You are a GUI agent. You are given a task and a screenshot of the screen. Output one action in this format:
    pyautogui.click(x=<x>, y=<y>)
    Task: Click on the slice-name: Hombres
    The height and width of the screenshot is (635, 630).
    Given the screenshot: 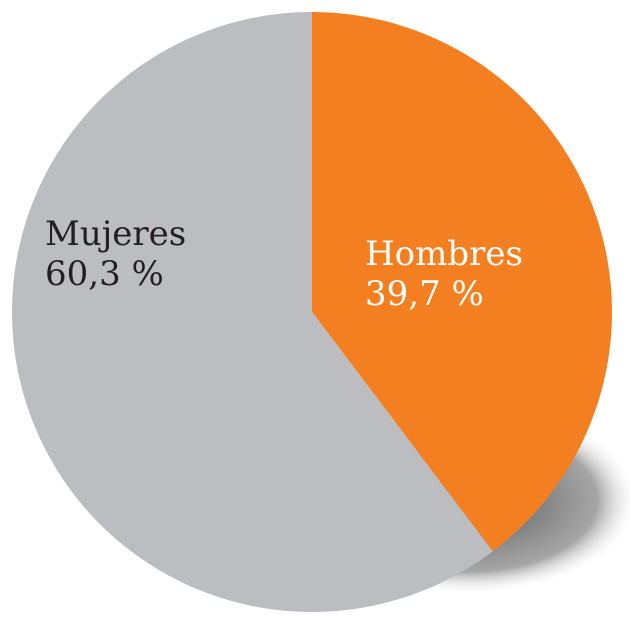 What is the action you would take?
    pyautogui.click(x=444, y=254)
    